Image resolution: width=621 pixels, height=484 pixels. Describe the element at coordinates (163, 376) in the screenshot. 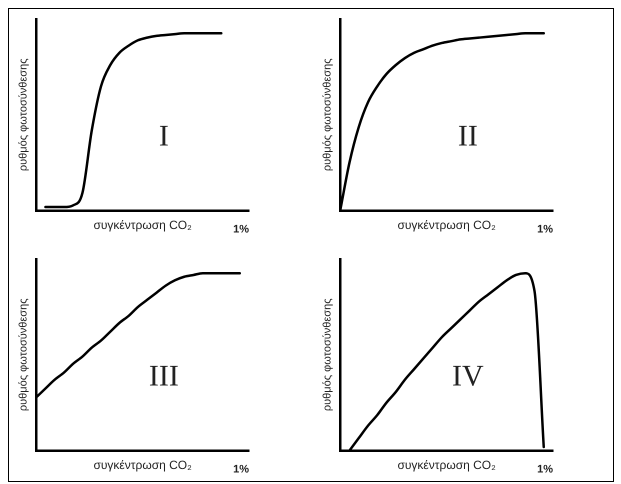

I see `annotation: III` at that location.